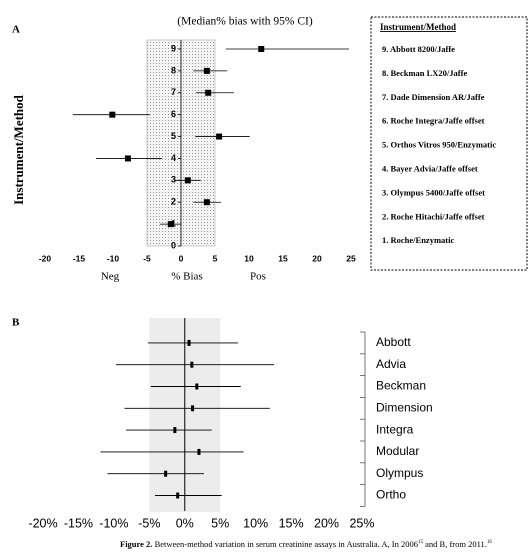 The image size is (531, 558). What do you see at coordinates (113, 258) in the screenshot?
I see `x-tick-label: -10` at bounding box center [113, 258].